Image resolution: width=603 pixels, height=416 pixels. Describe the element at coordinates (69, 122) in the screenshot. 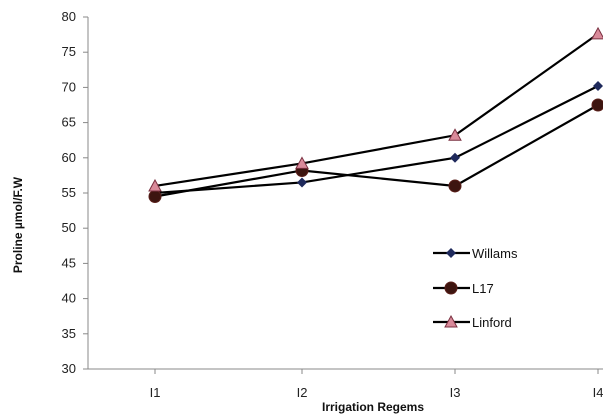

I see `y-tick-label: 65` at that location.